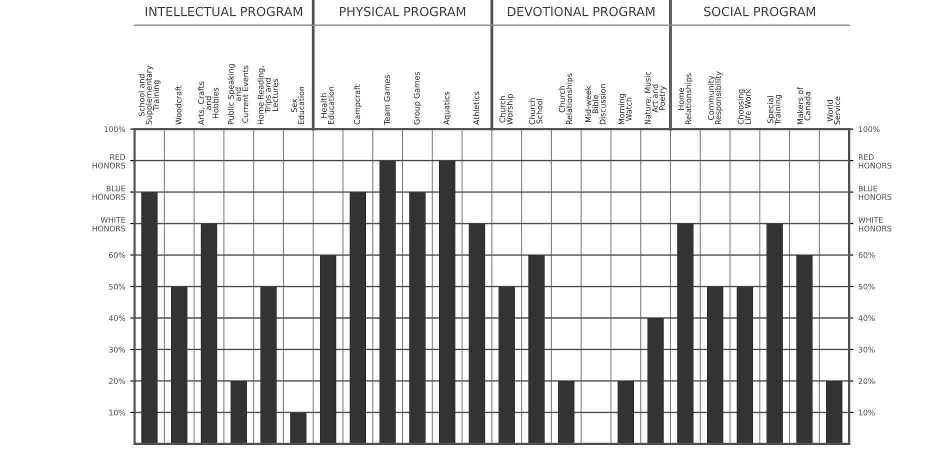 The width and height of the screenshot is (928, 453). I want to click on text: DEVOTIONAL PROGRAM, so click(581, 11).